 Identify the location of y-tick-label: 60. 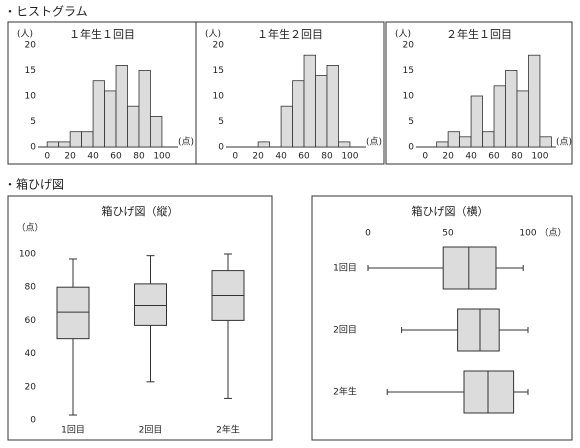
(31, 321).